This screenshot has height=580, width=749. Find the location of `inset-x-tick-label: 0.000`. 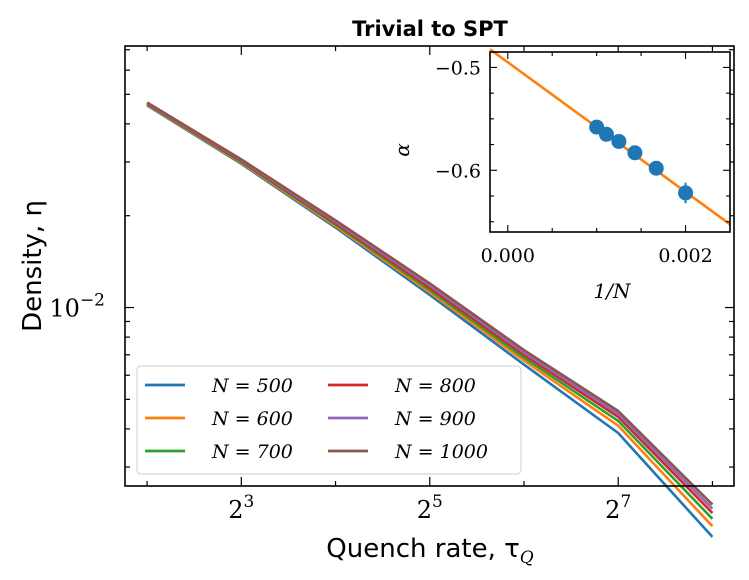

inset-x-tick-label: 0.000 is located at coordinates (508, 256).